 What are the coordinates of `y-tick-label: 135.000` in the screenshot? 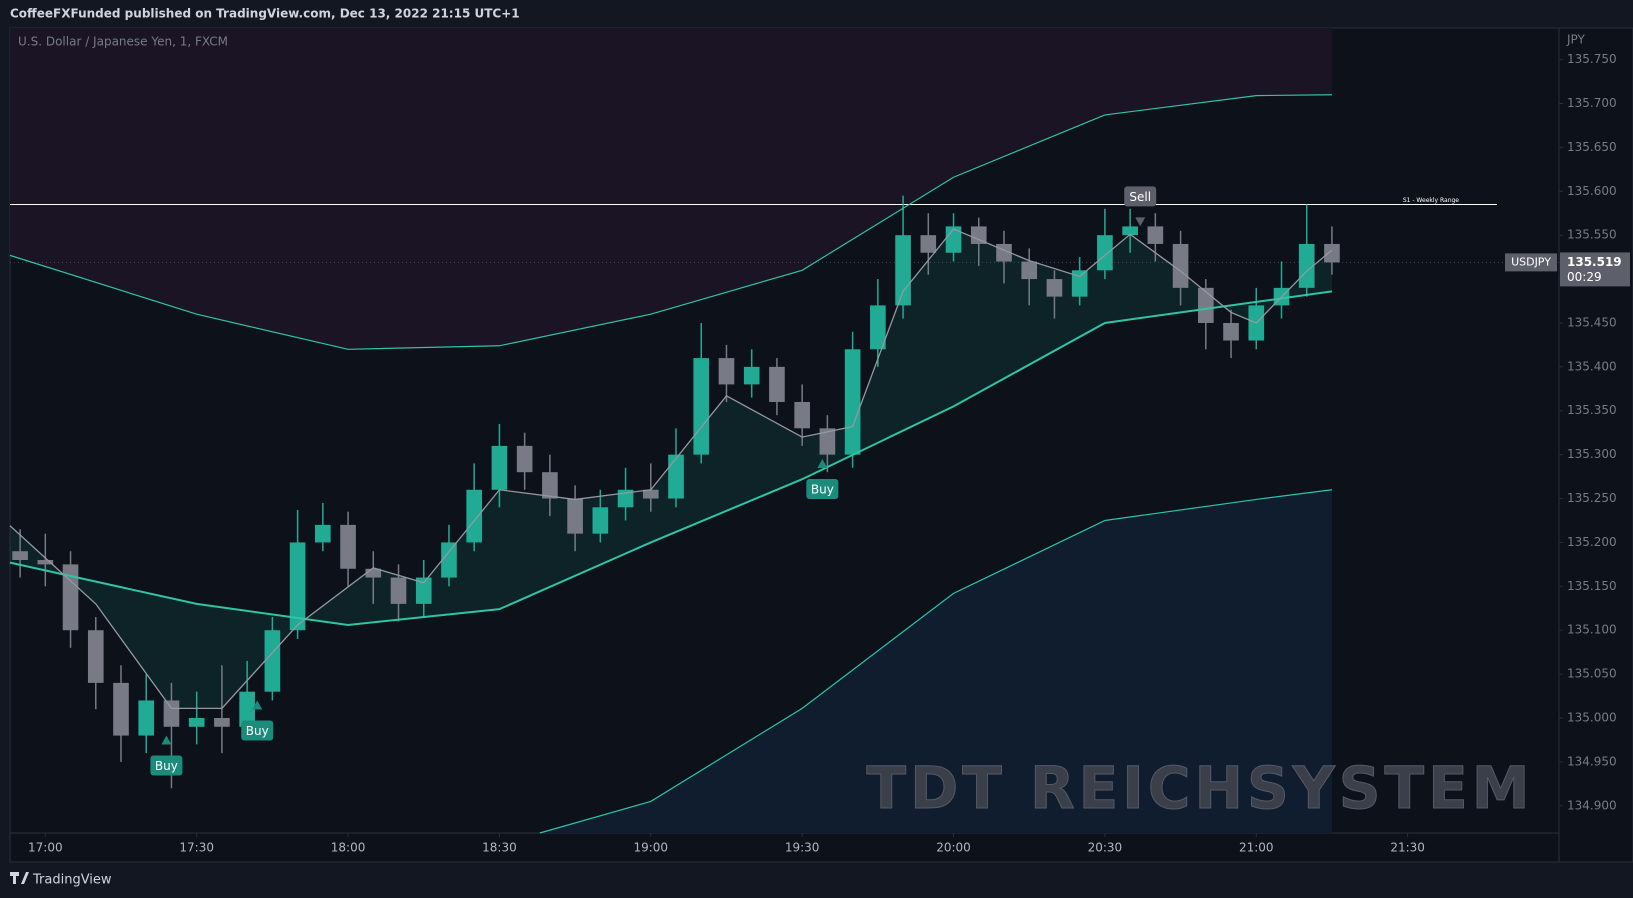 It's located at (1592, 718).